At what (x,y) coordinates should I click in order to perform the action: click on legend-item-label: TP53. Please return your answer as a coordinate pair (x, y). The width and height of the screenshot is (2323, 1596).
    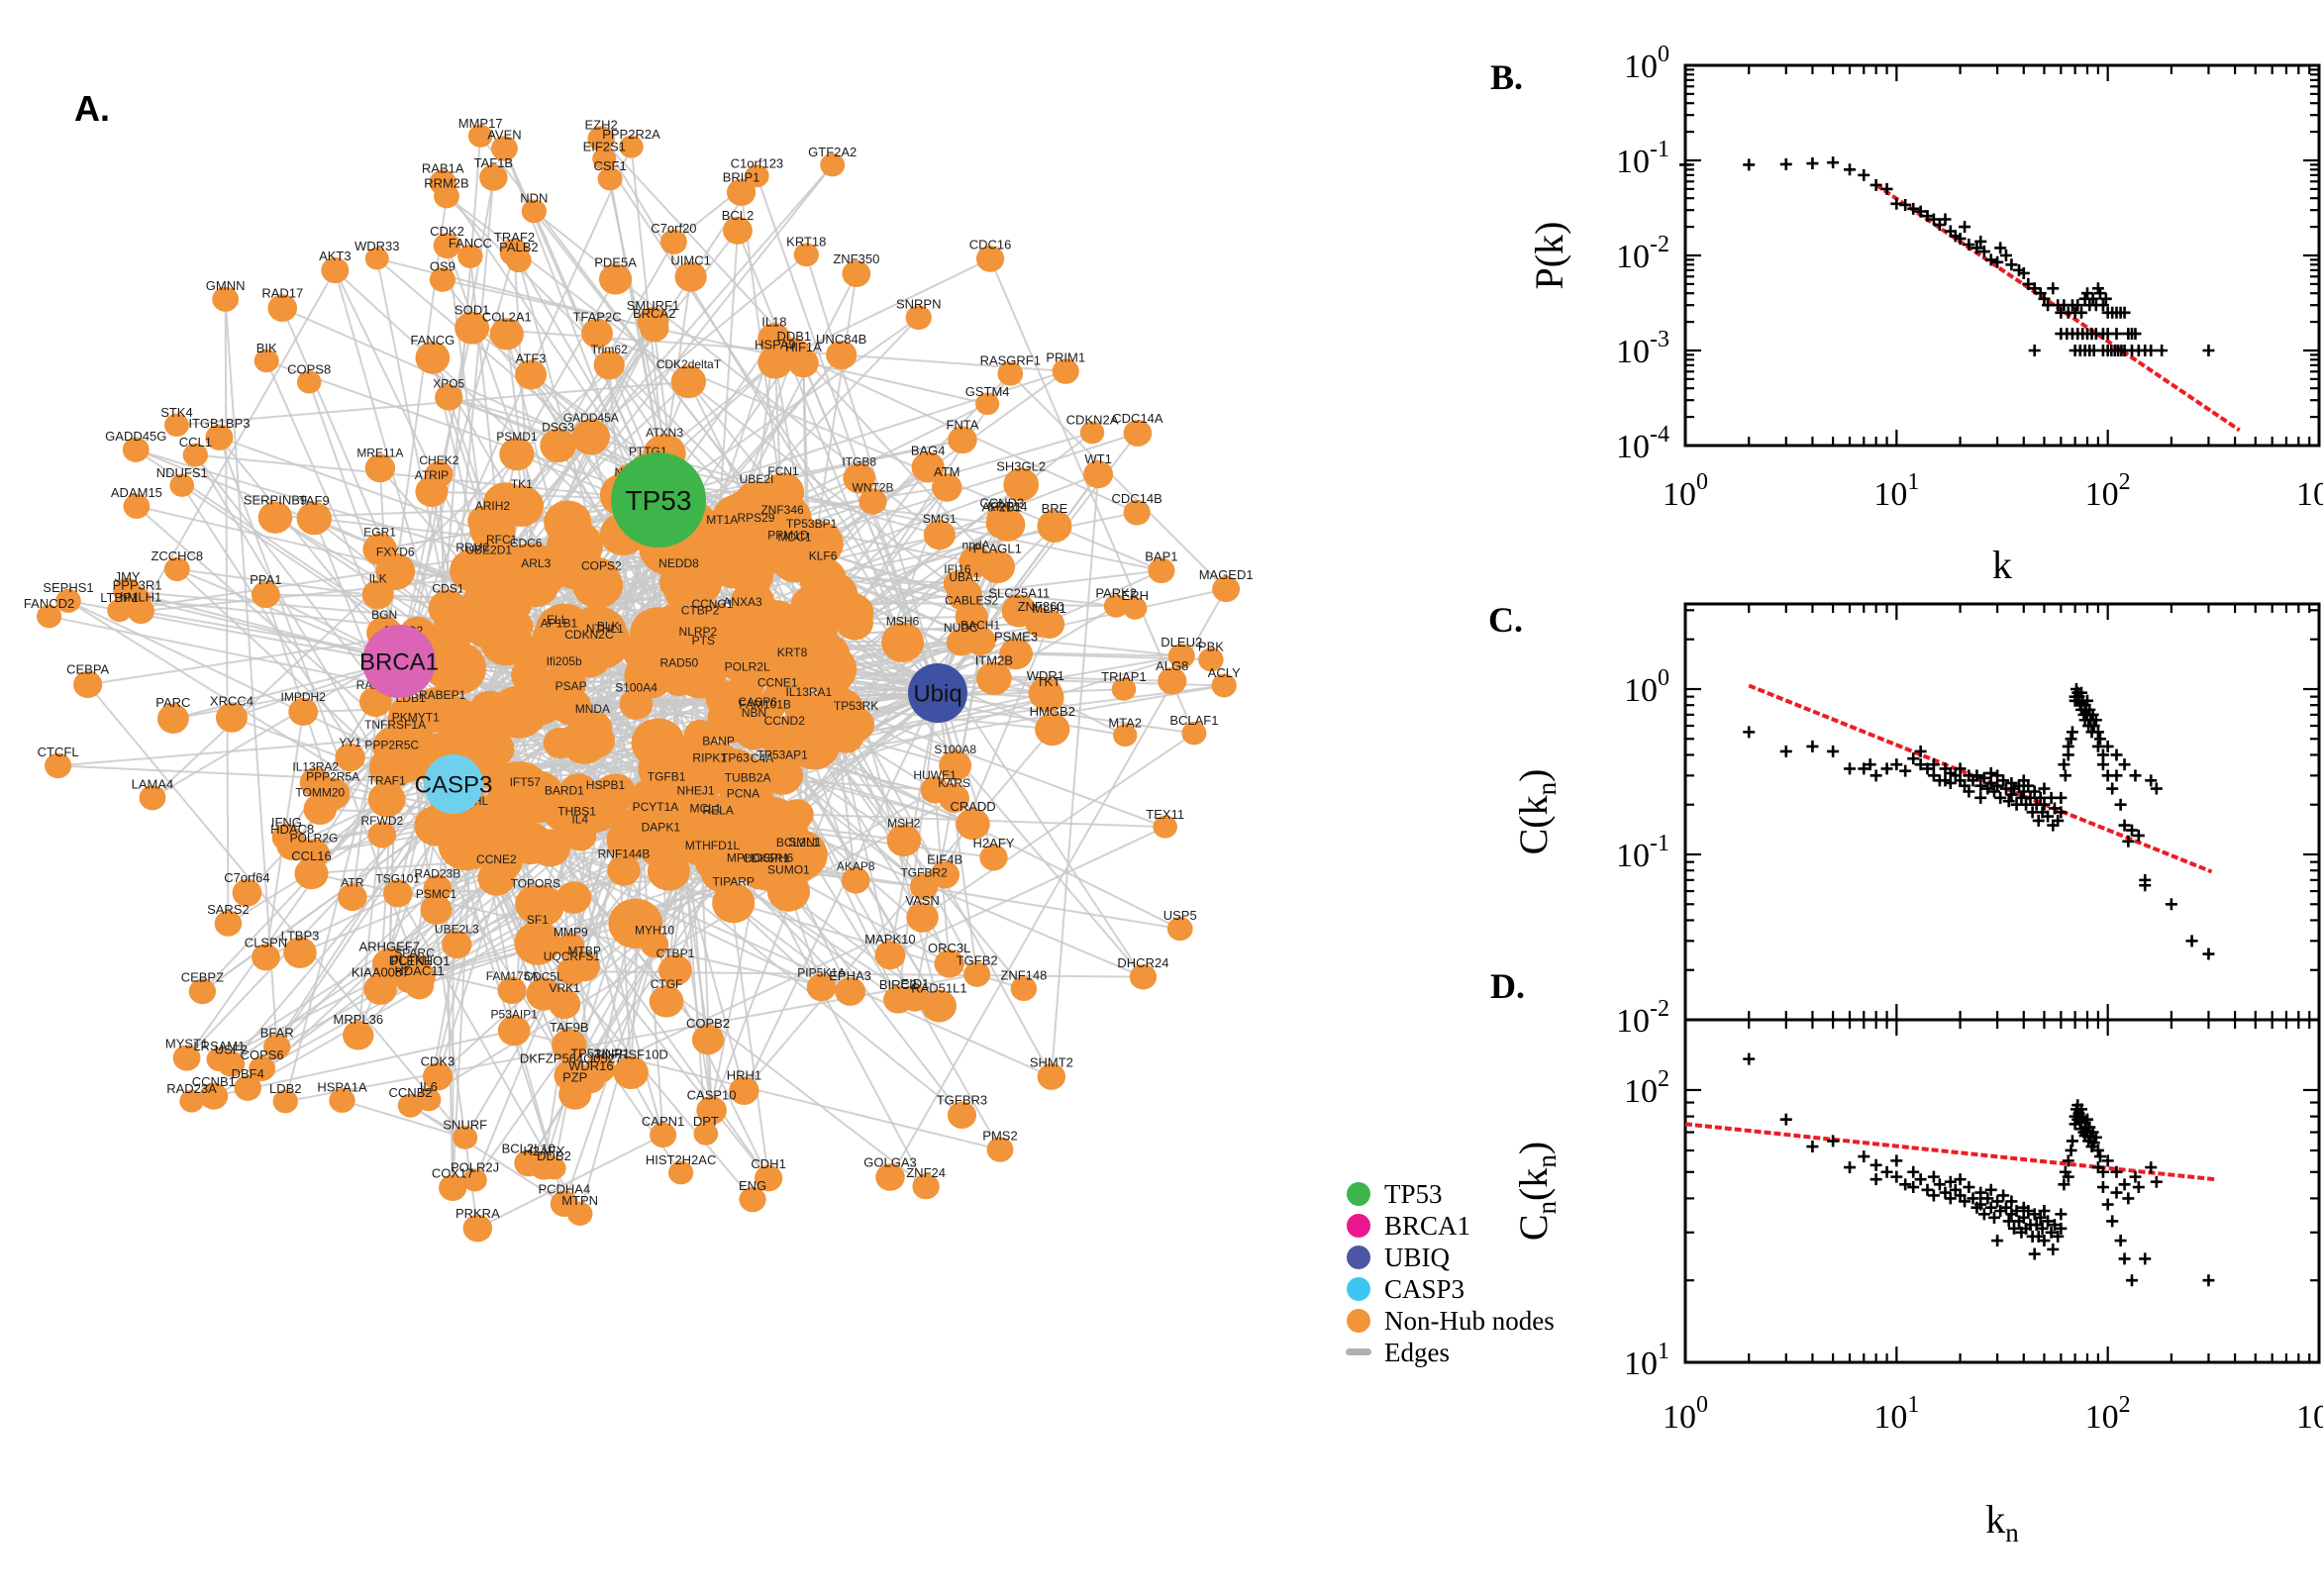
    Looking at the image, I should click on (1413, 1194).